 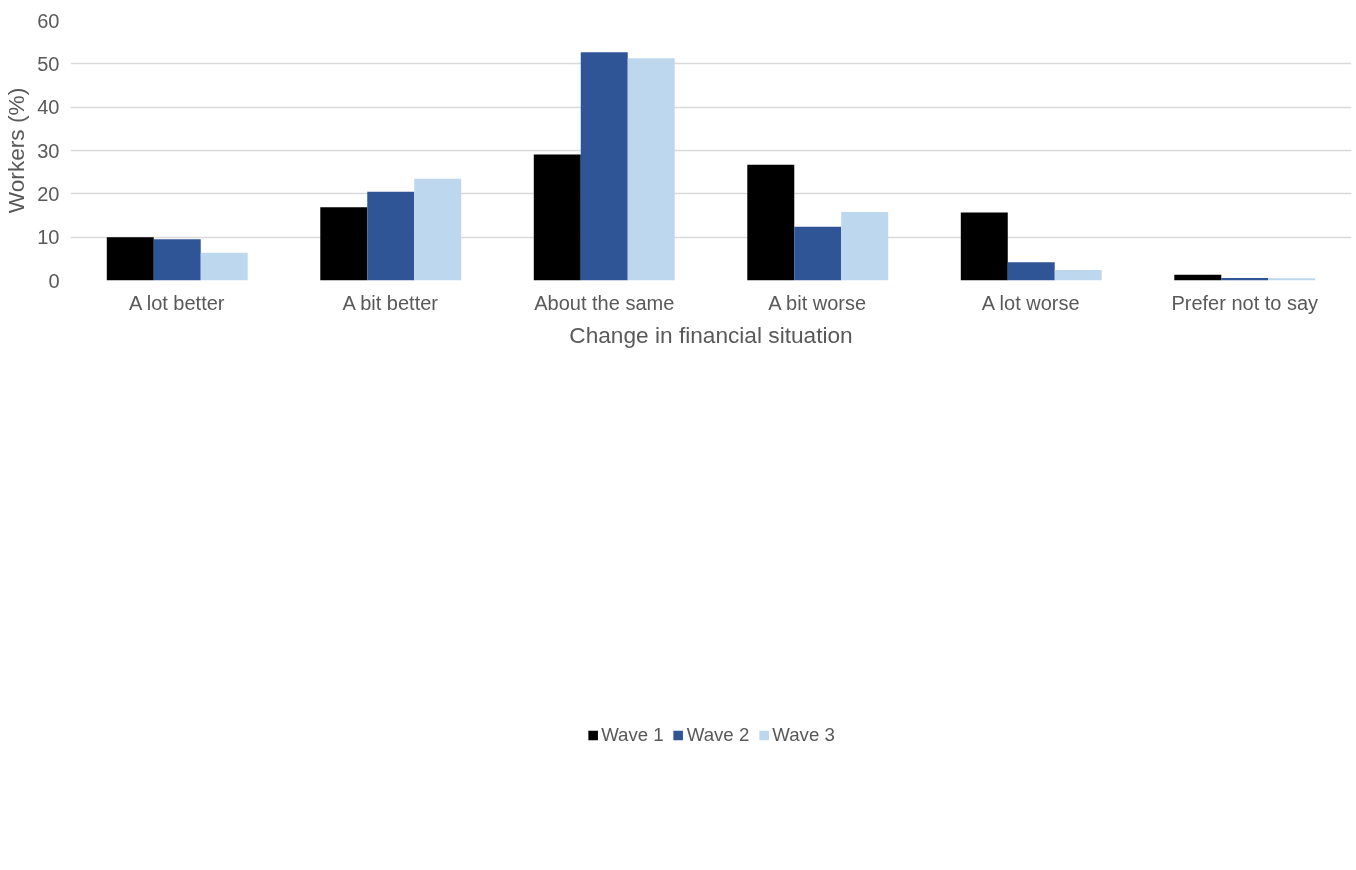 I want to click on y-tick-label: 30, so click(x=48, y=150).